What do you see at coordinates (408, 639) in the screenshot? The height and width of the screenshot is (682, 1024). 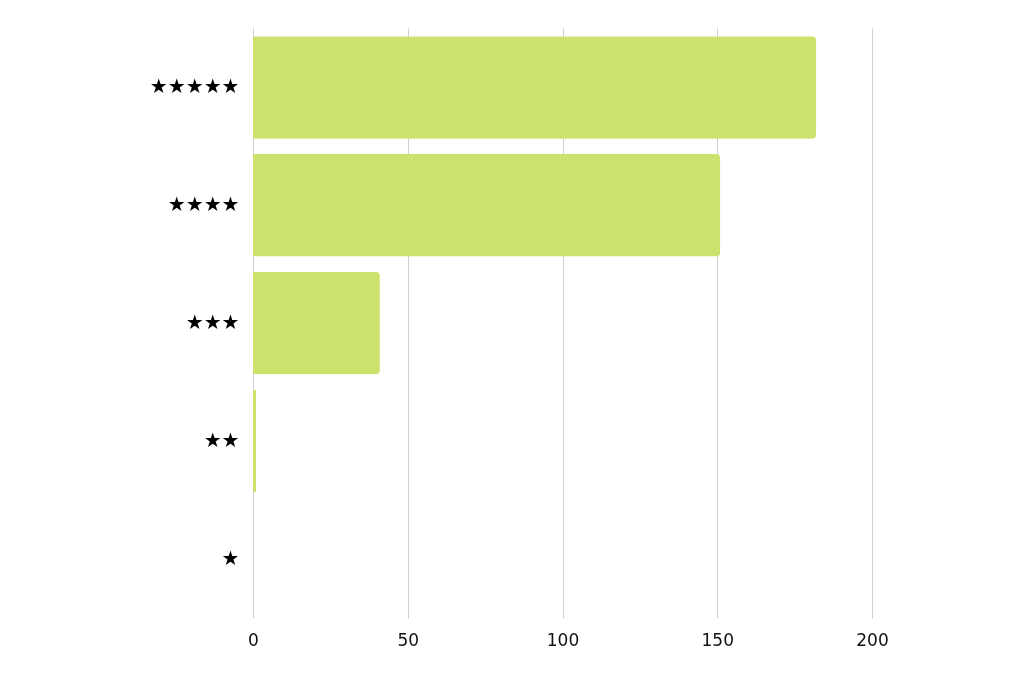 I see `x-tick-label: 50` at bounding box center [408, 639].